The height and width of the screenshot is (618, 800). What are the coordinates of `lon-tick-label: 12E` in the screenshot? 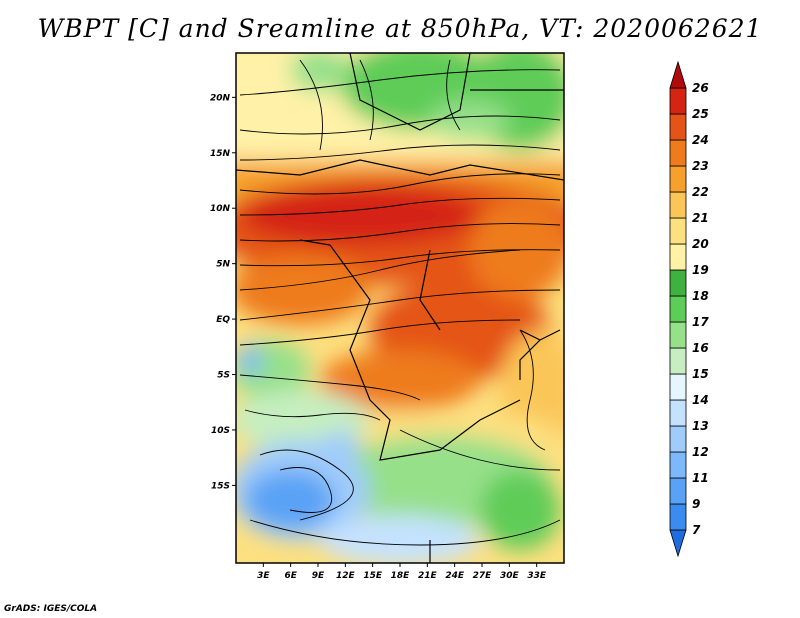 It's located at (346, 576).